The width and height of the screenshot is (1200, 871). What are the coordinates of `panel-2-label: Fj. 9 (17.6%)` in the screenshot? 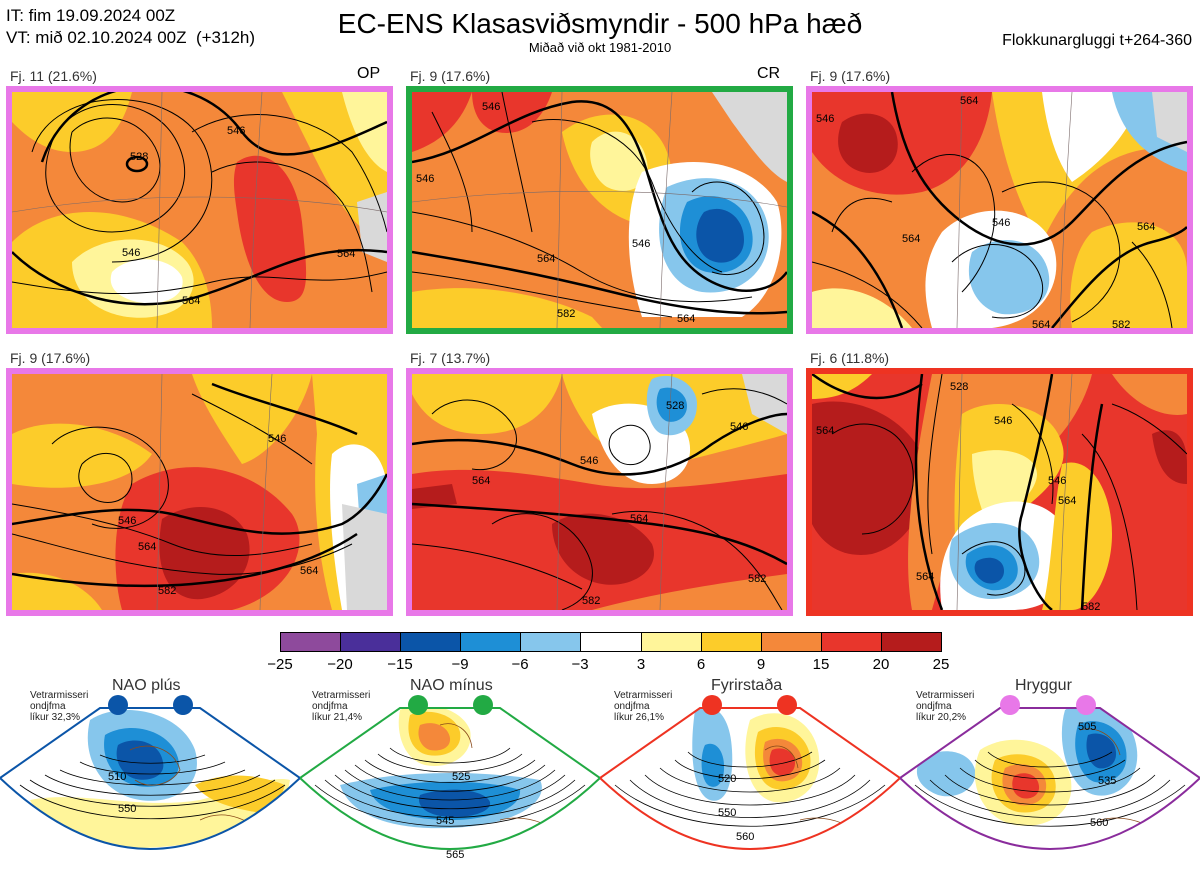 It's located at (450, 76).